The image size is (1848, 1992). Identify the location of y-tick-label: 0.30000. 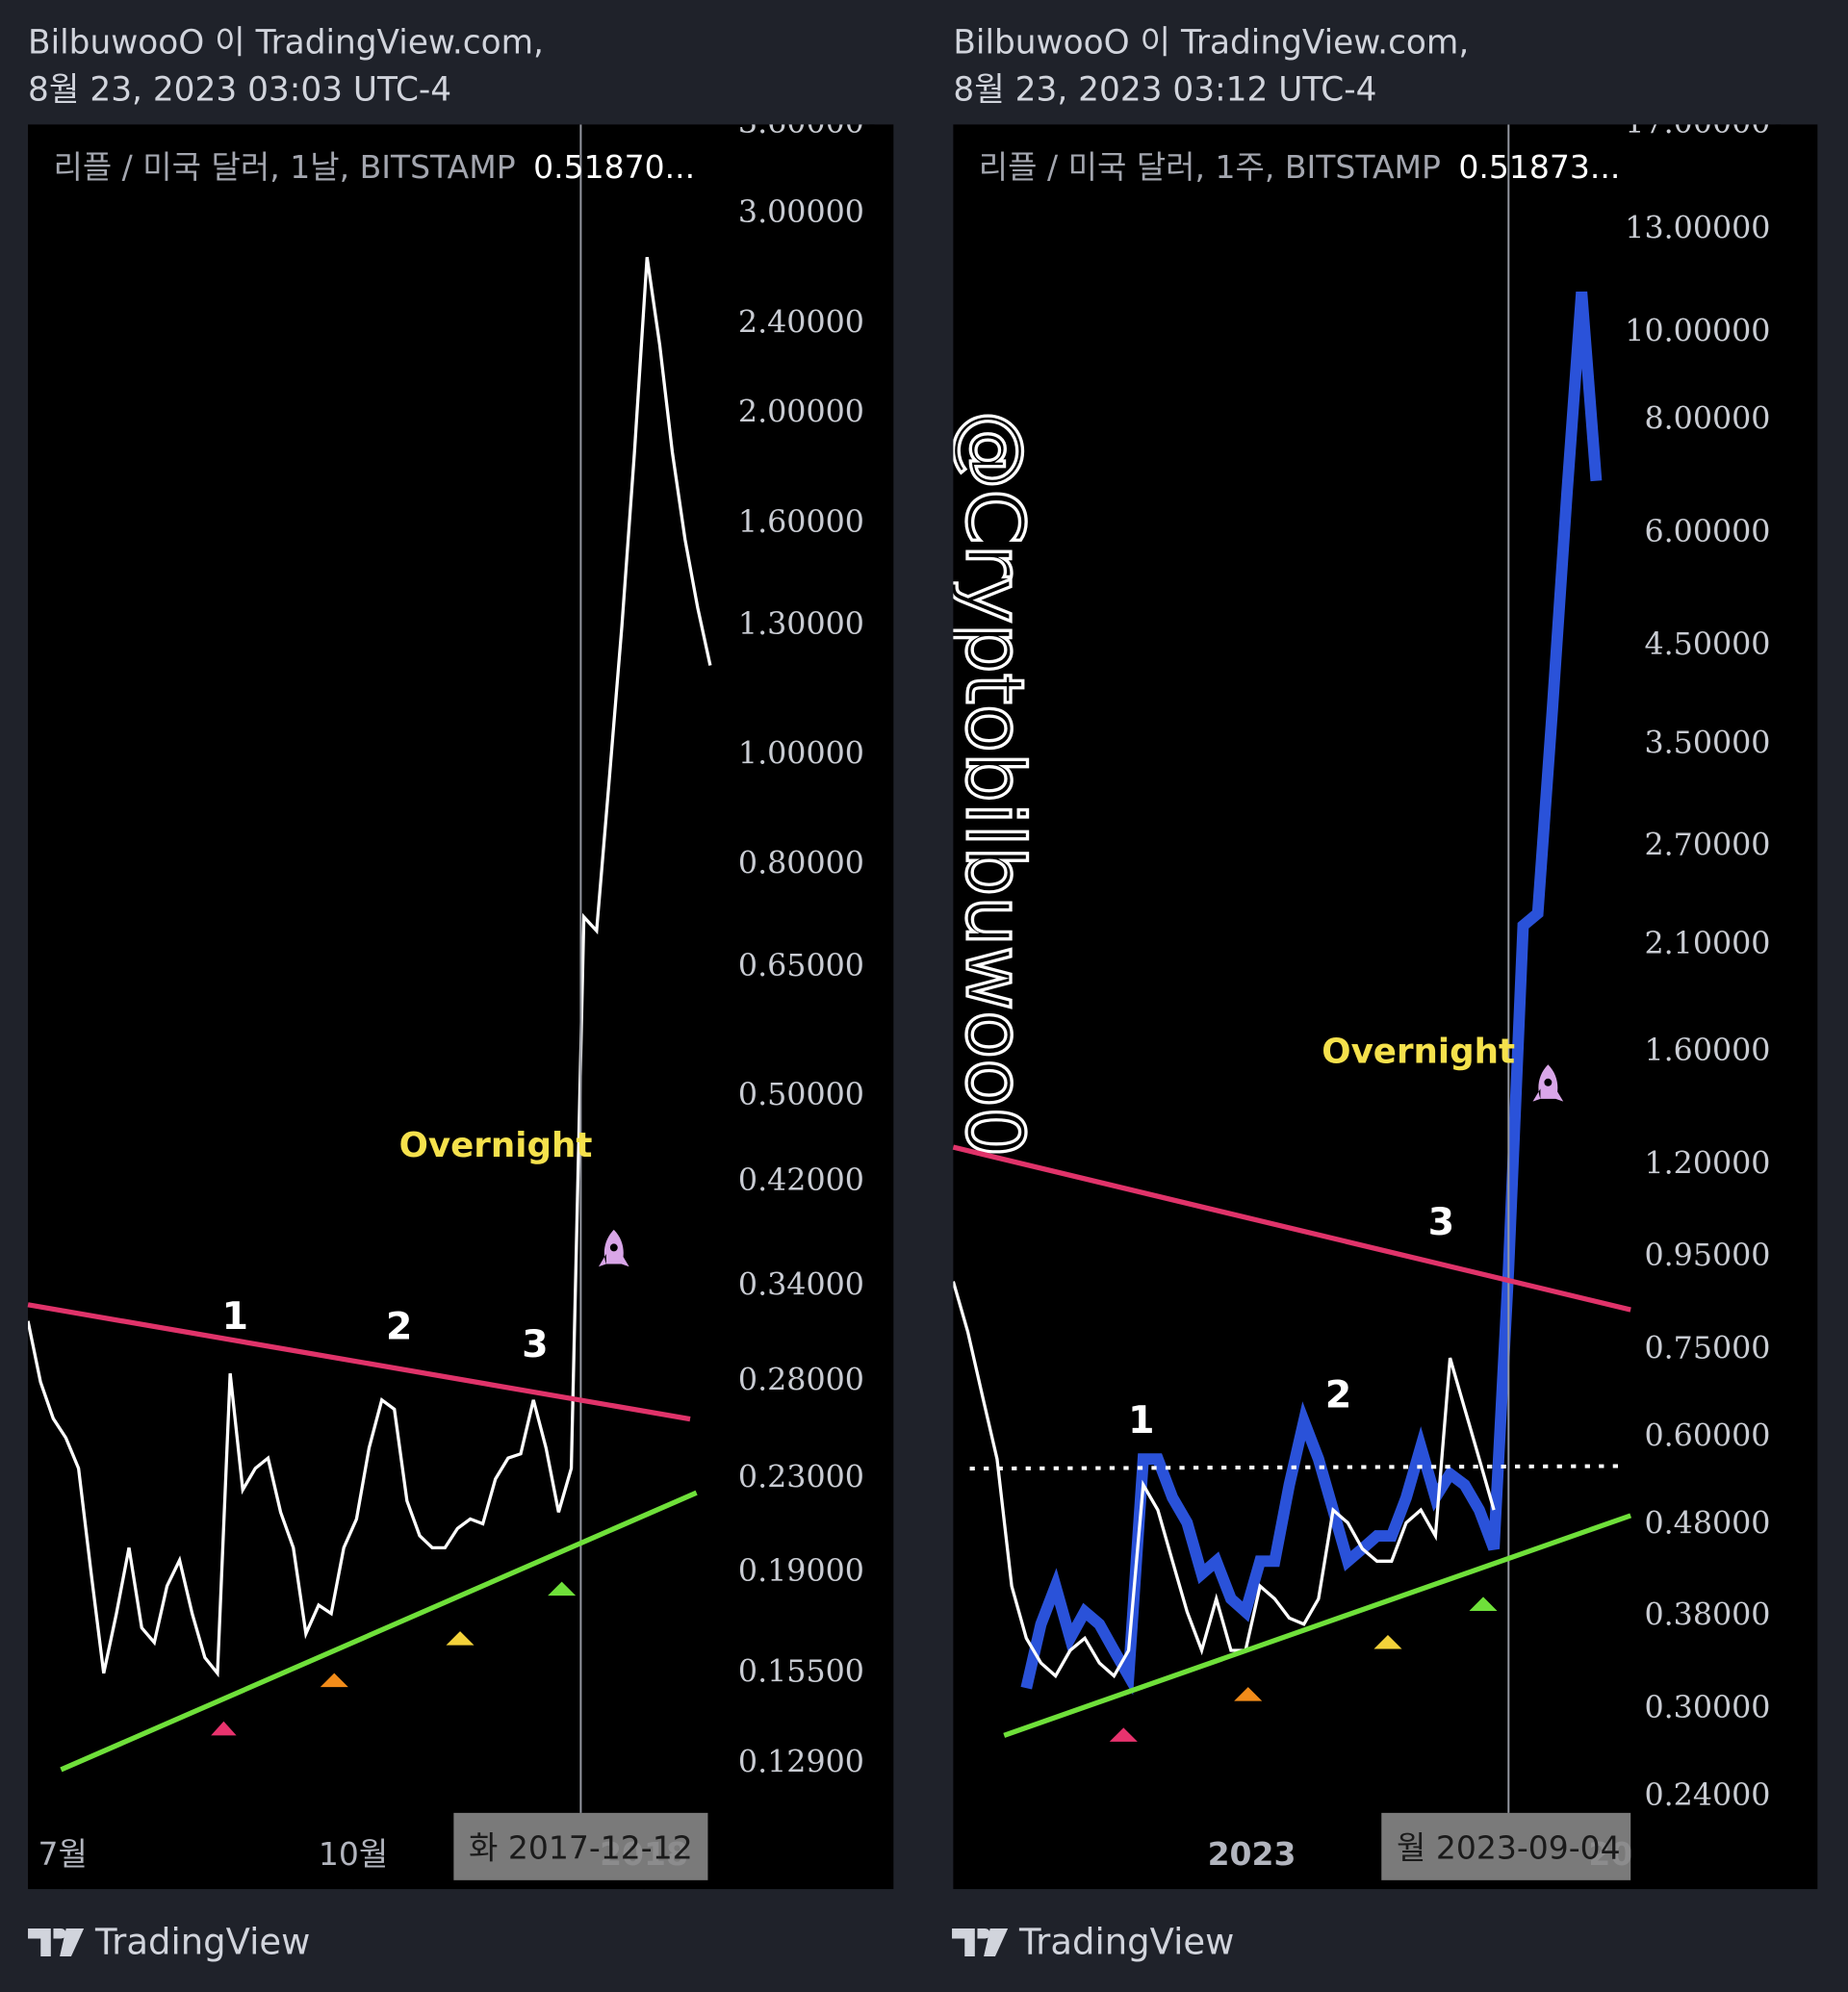
(1707, 1708).